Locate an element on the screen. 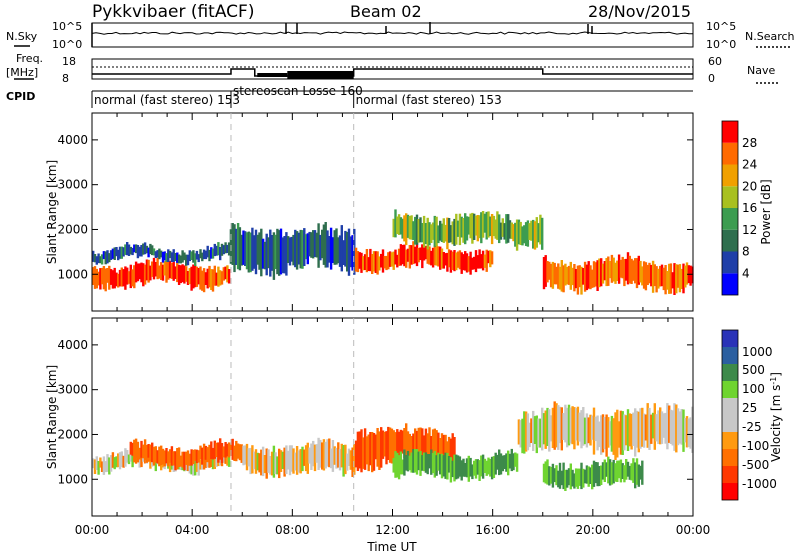 The width and height of the screenshot is (800, 554). noise-left-label: N.Sky is located at coordinates (22, 36).